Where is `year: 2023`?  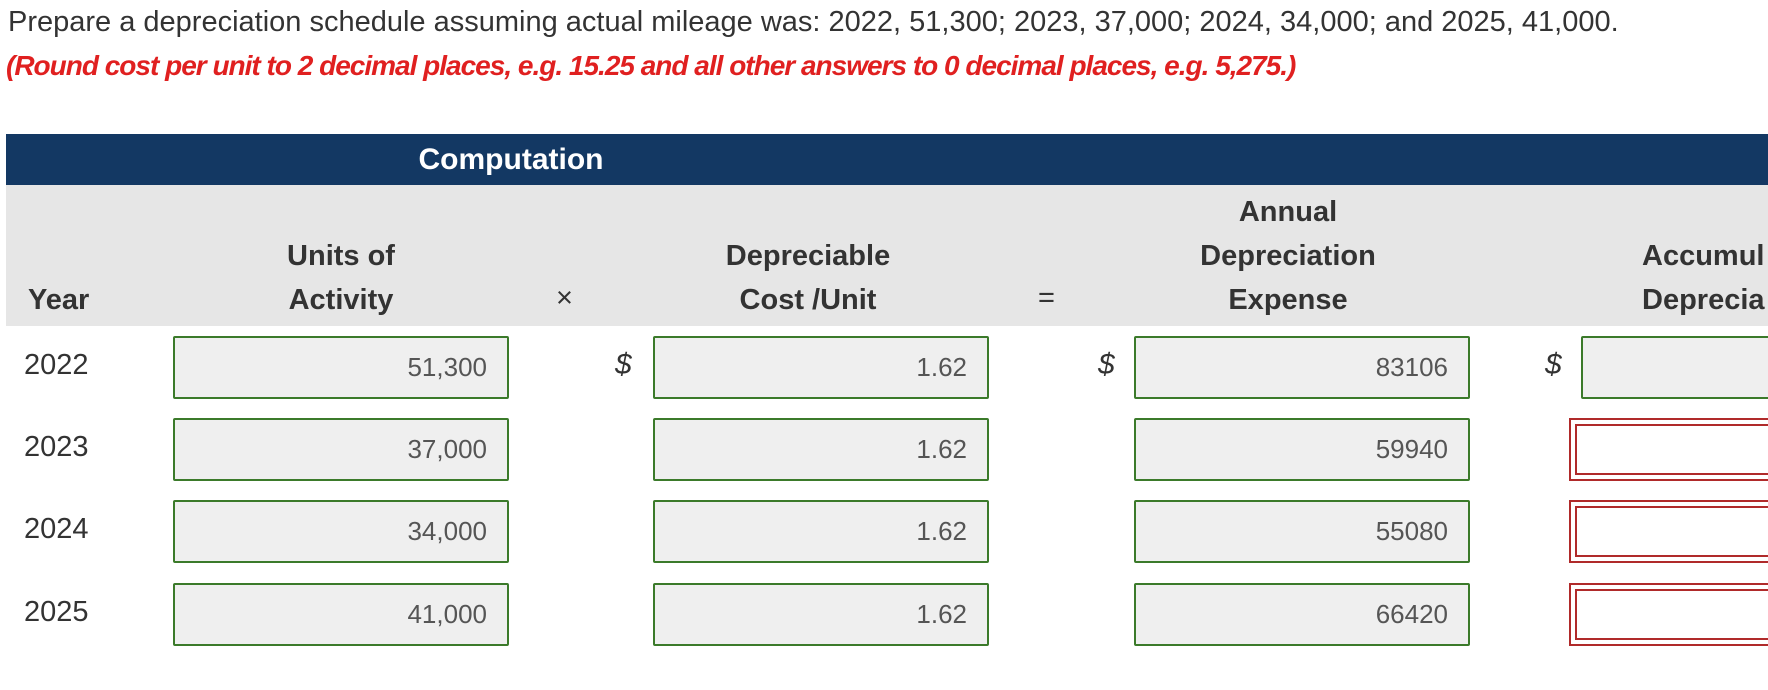
year: 2023 is located at coordinates (56, 447).